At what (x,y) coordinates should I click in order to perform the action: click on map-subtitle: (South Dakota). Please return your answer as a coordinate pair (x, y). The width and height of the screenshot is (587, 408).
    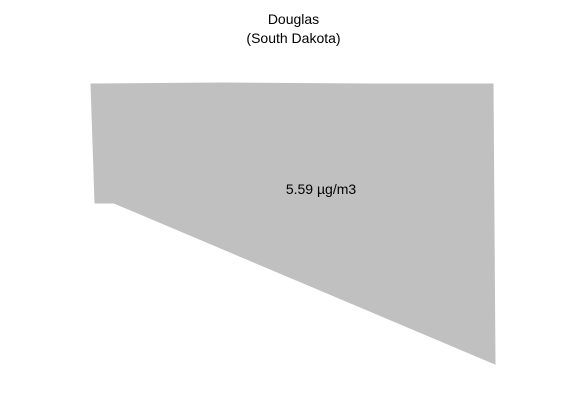
    Looking at the image, I should click on (293, 38).